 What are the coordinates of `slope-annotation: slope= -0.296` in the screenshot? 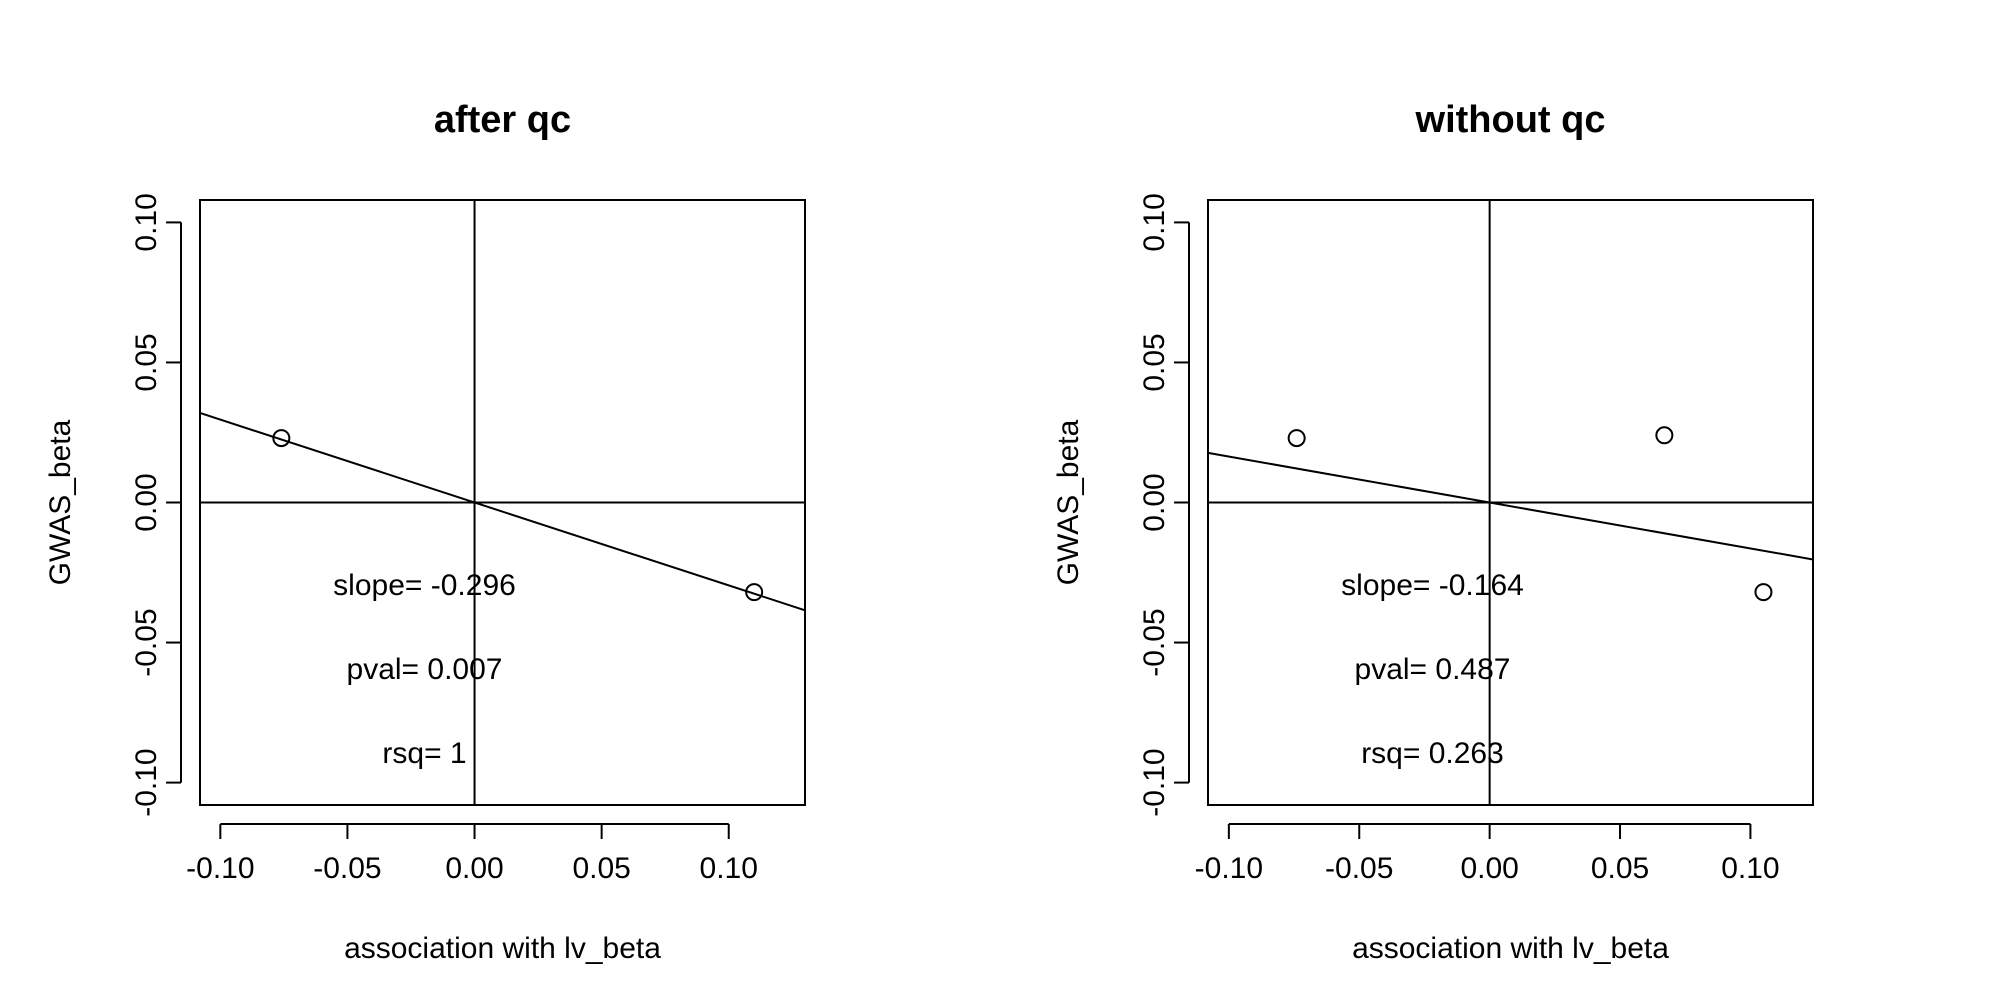 It's located at (424, 585).